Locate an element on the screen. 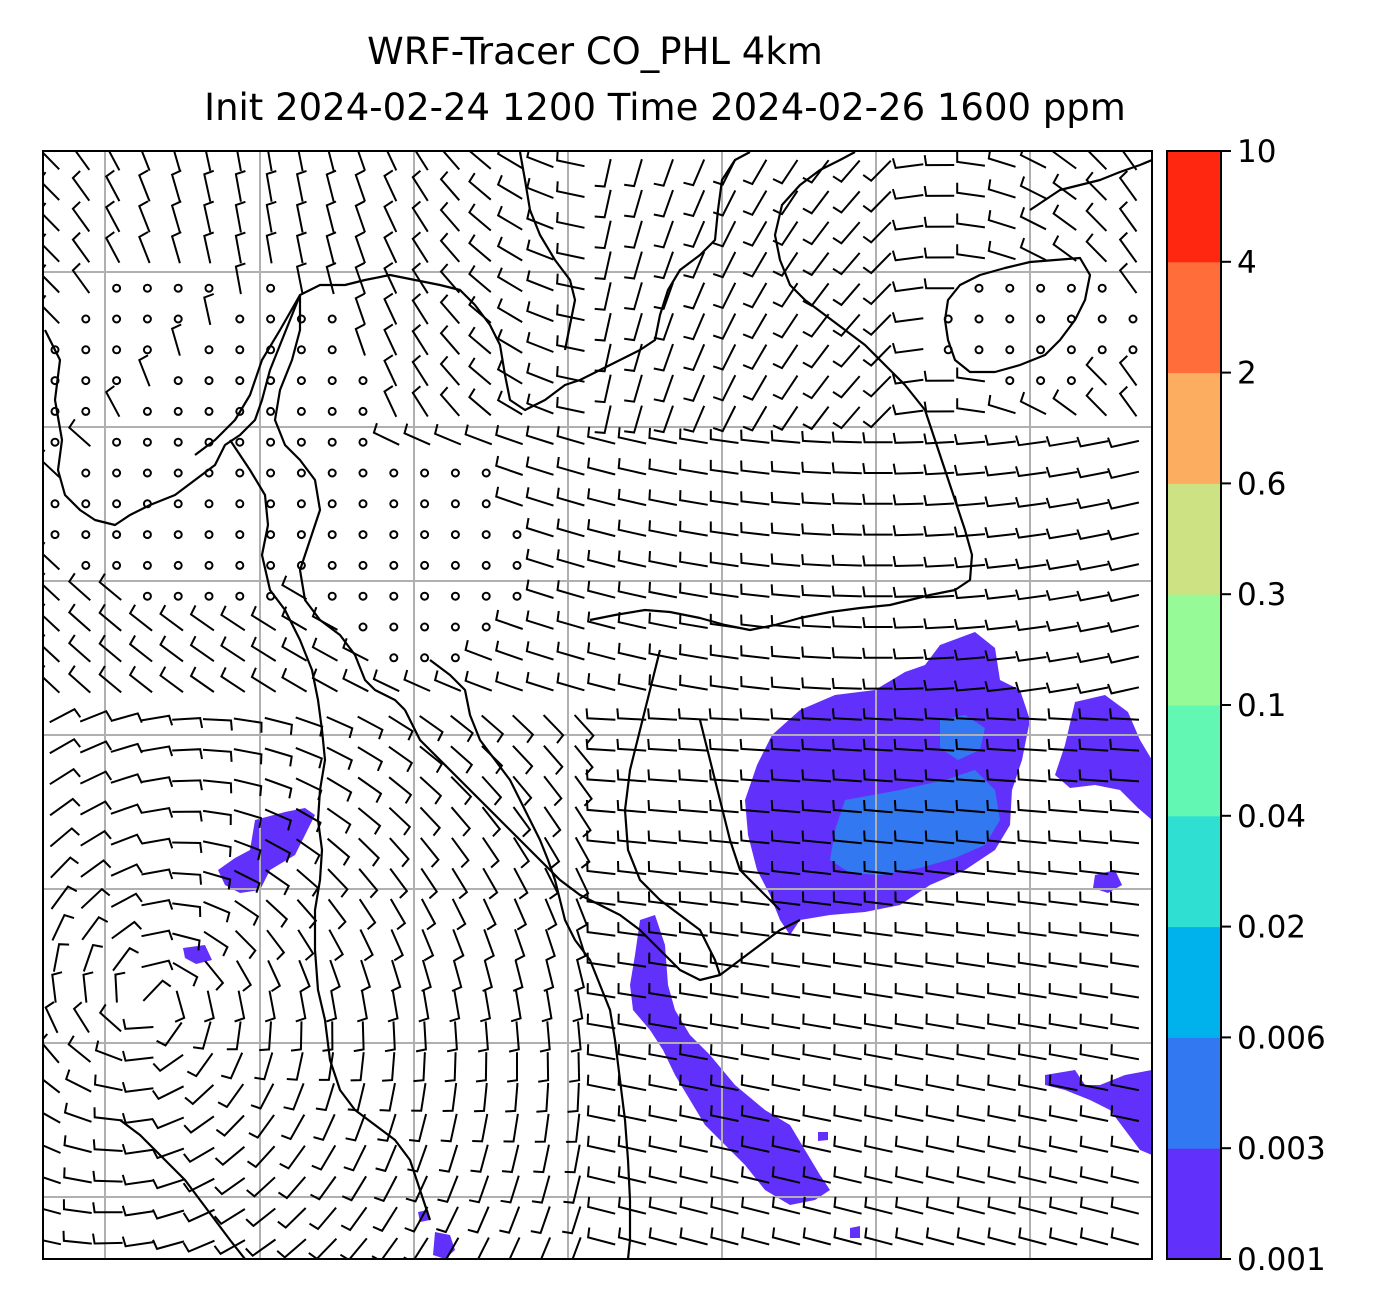  colorbar-tick-label: 0.6 is located at coordinates (1261, 484).